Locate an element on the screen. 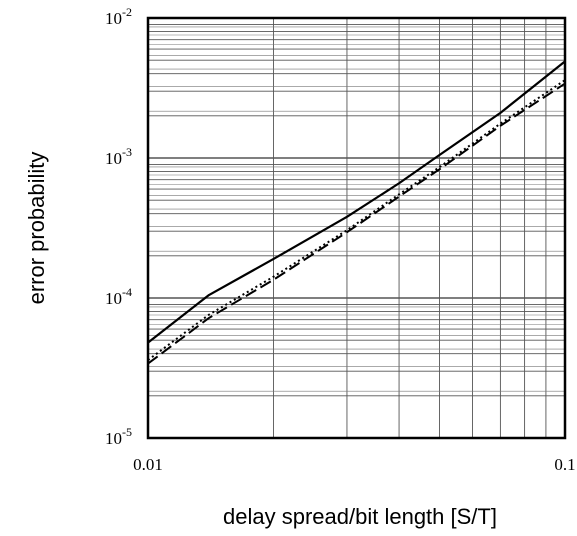  x-tick-label: 0.1 is located at coordinates (564, 464).